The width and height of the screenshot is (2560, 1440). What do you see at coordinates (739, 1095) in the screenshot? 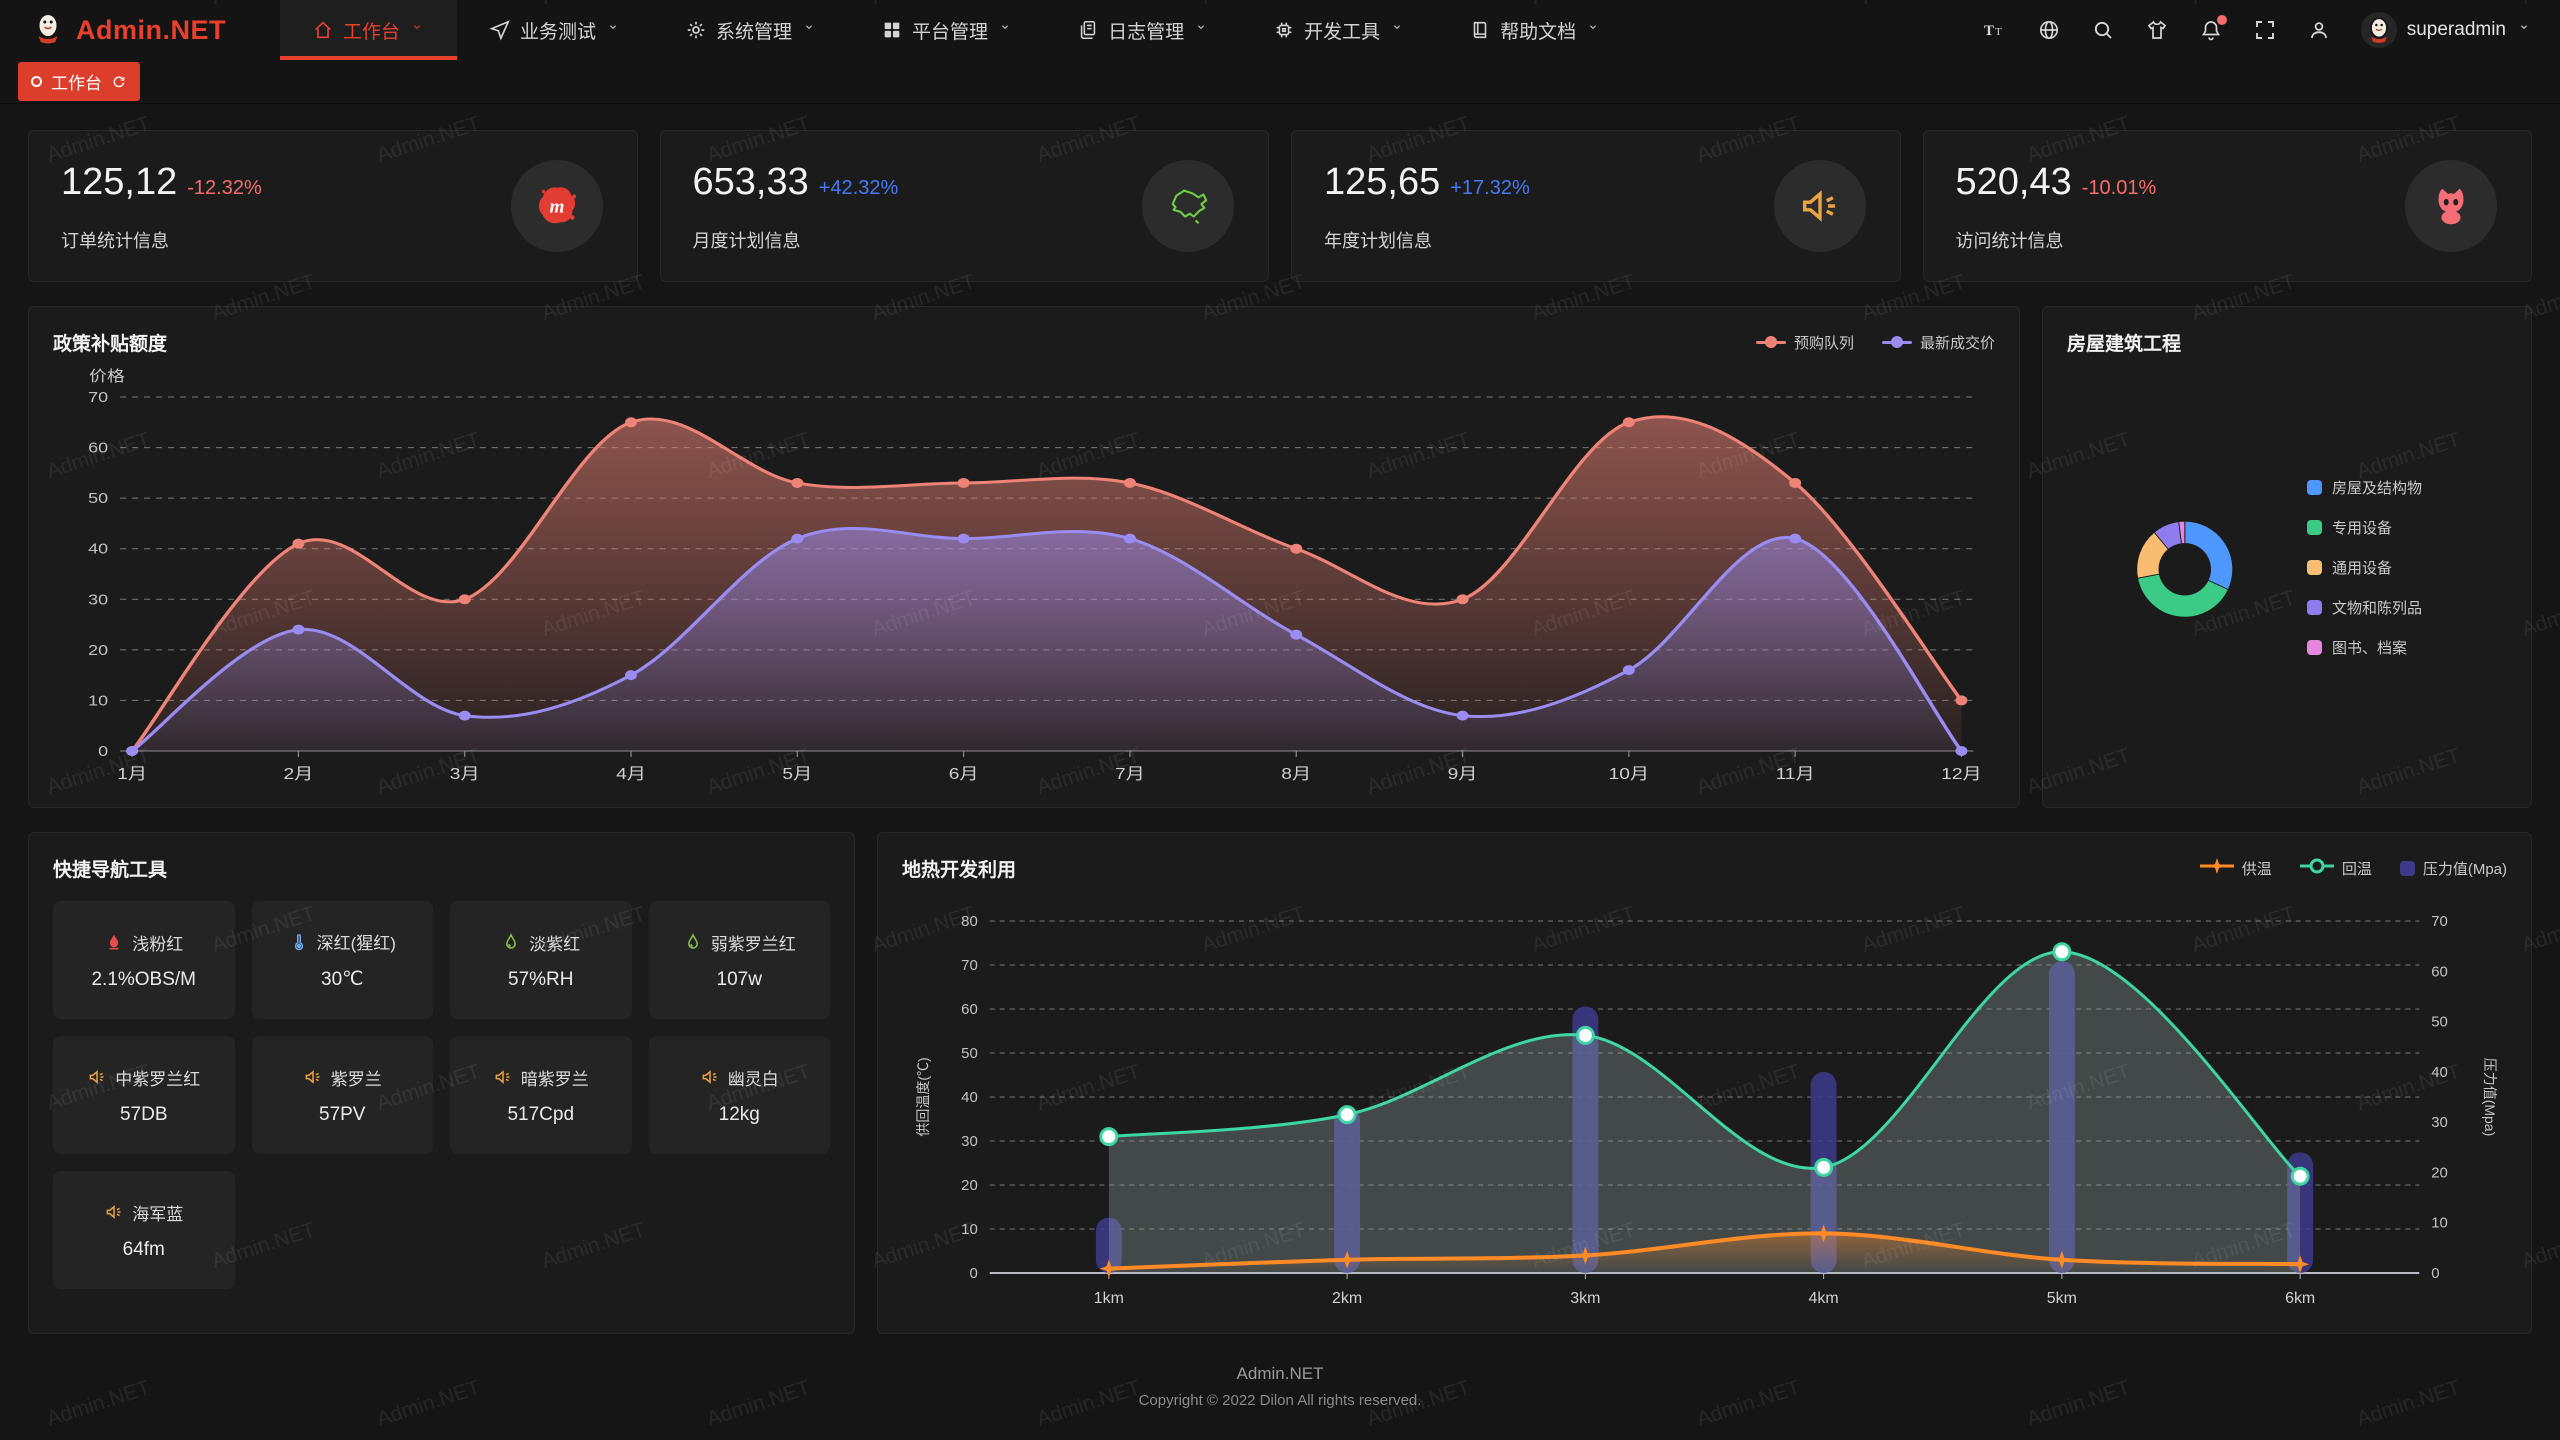
I see `quick-nav-幽灵白: 幽灵白 12kg` at bounding box center [739, 1095].